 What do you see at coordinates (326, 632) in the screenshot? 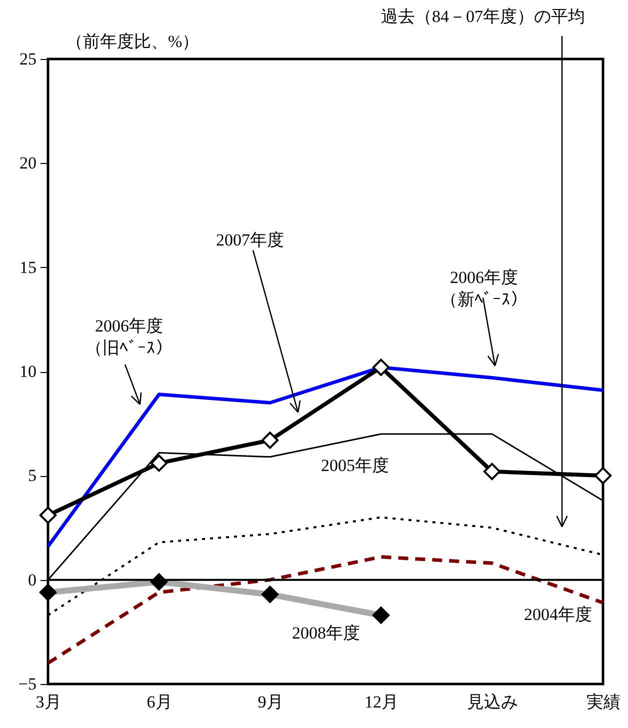
I see `series-label: 2008年度` at bounding box center [326, 632].